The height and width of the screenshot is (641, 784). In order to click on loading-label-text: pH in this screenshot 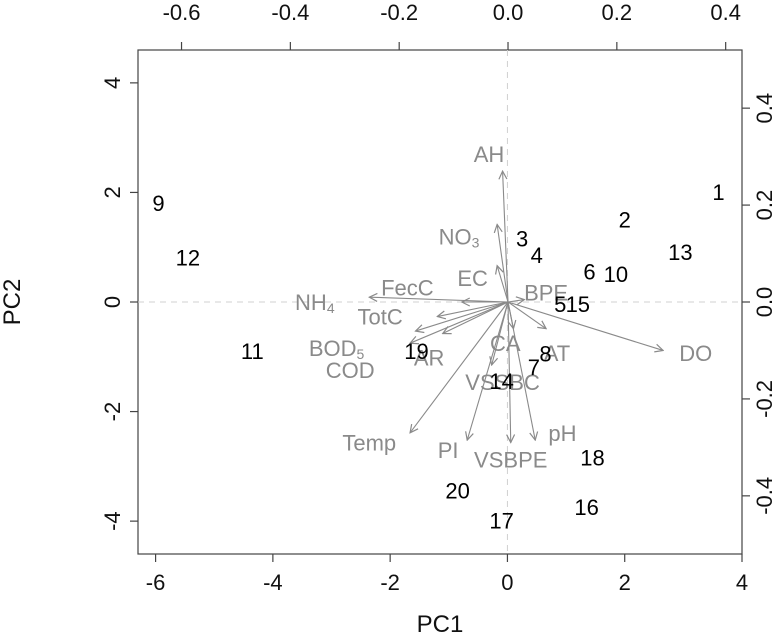, I will do `click(562, 432)`.